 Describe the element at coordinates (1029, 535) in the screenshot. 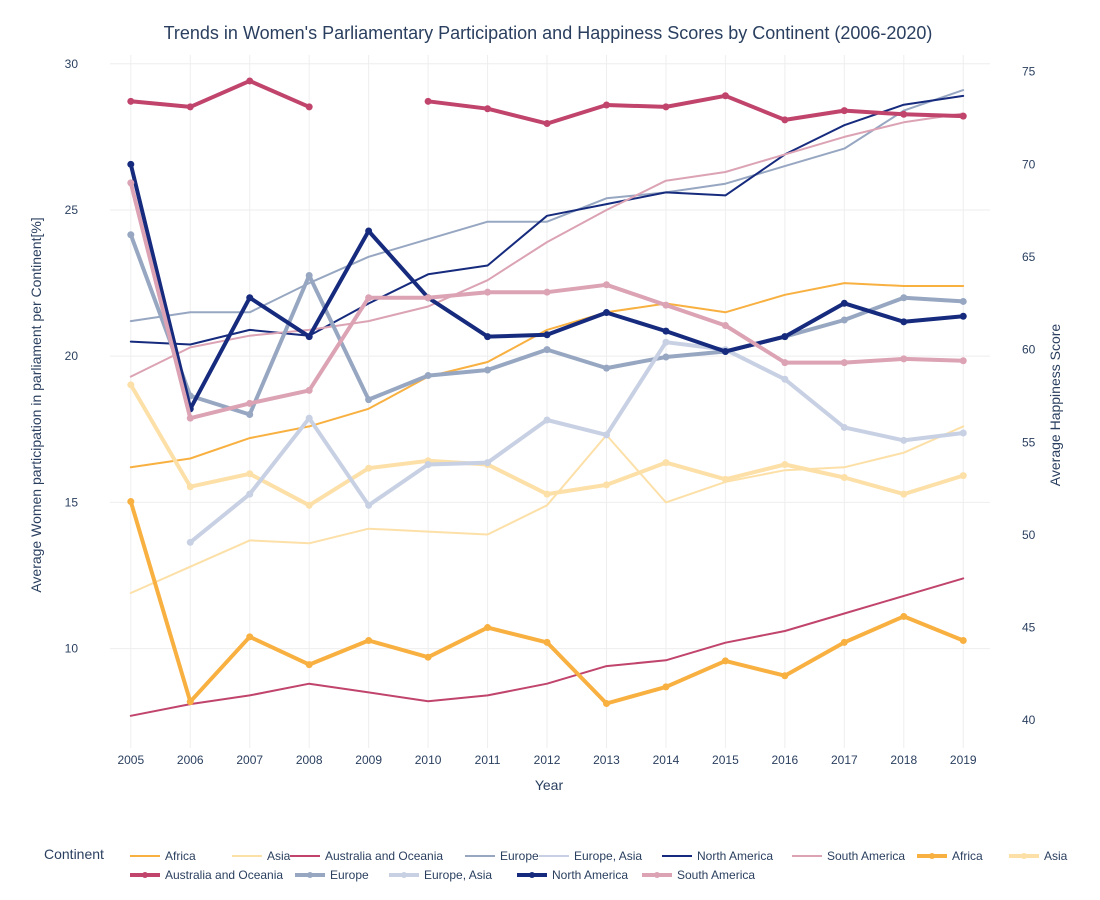

I see `y-right-tick-label: 50` at that location.